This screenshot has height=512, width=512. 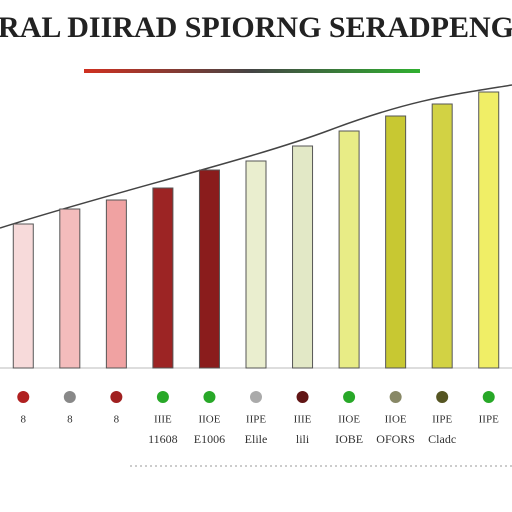 I want to click on chart-title: RAL DIIRAD SPIORNG SERADPENG, so click(x=256, y=27).